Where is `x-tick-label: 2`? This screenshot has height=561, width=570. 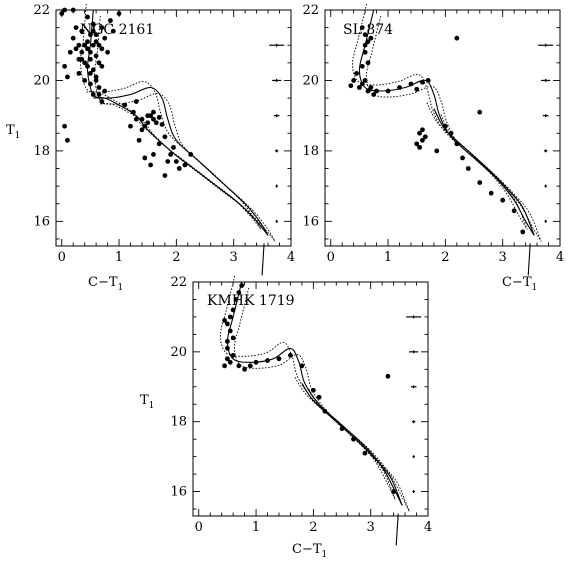
x-tick-label: 2 is located at coordinates (445, 257).